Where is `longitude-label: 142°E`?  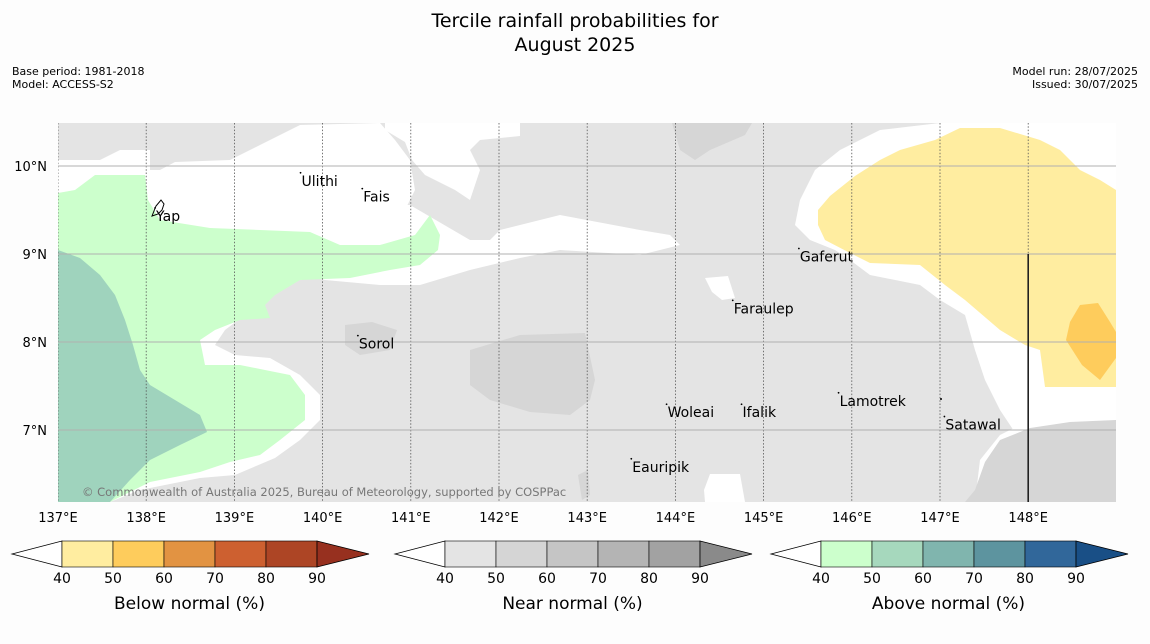
longitude-label: 142°E is located at coordinates (499, 518).